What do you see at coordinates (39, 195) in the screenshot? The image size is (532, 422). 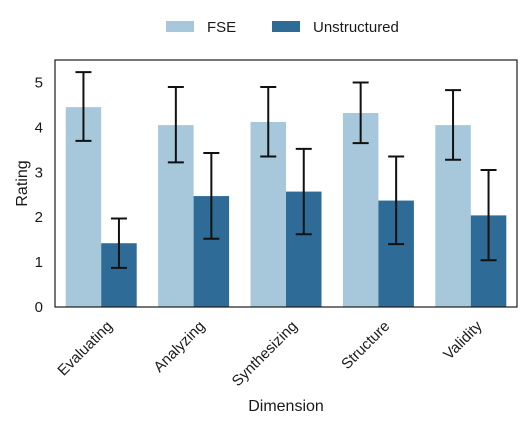 I see `y-axis: 0 1 2 3 4 5` at bounding box center [39, 195].